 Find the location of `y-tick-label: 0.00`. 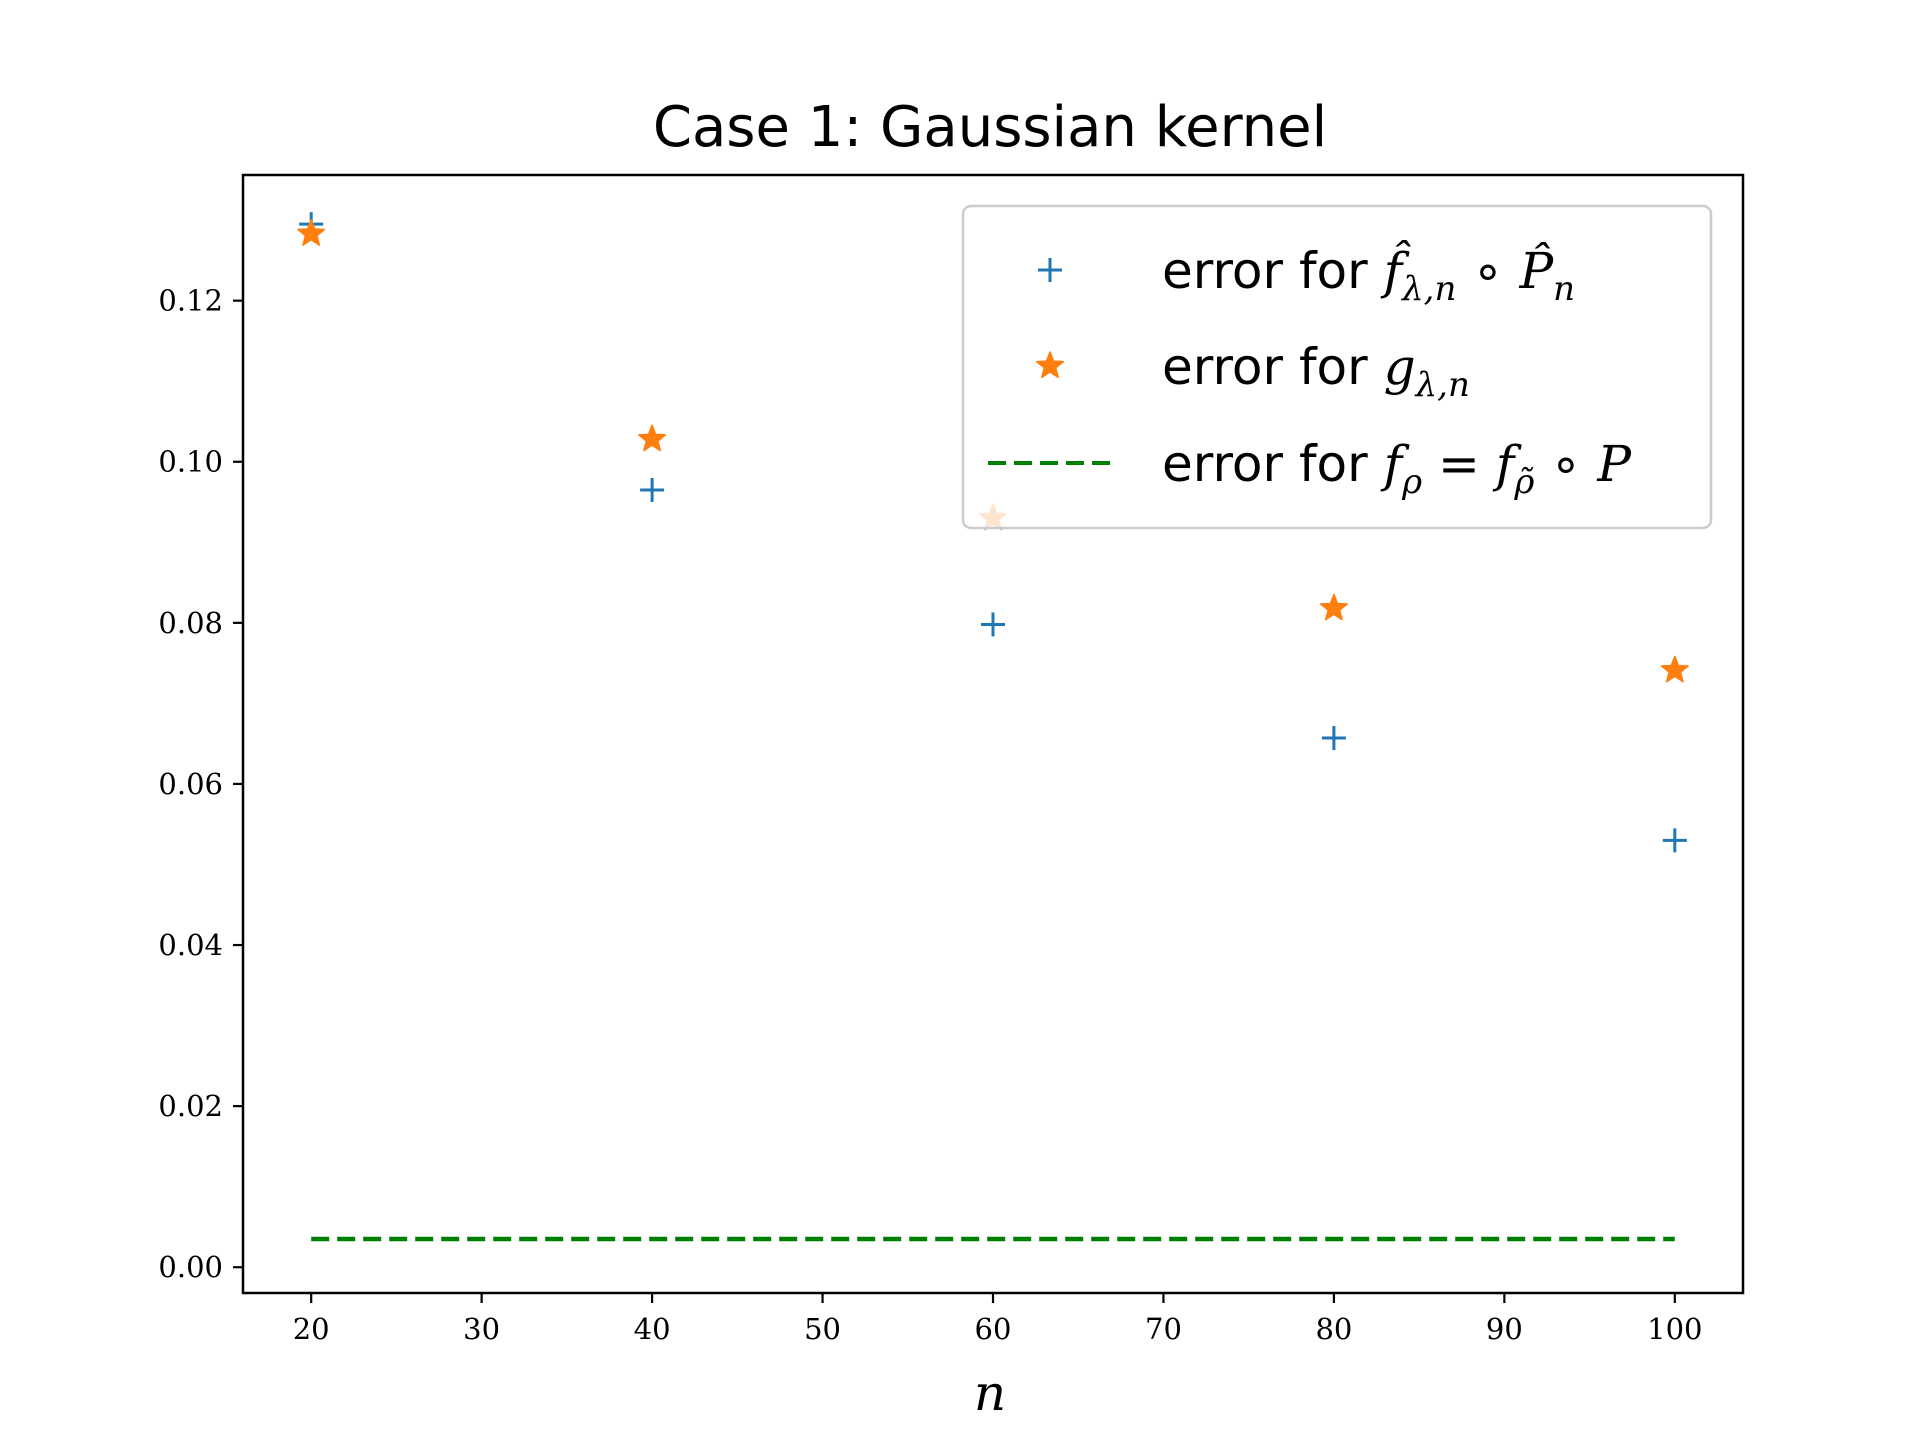

y-tick-label: 0.00 is located at coordinates (190, 1267).